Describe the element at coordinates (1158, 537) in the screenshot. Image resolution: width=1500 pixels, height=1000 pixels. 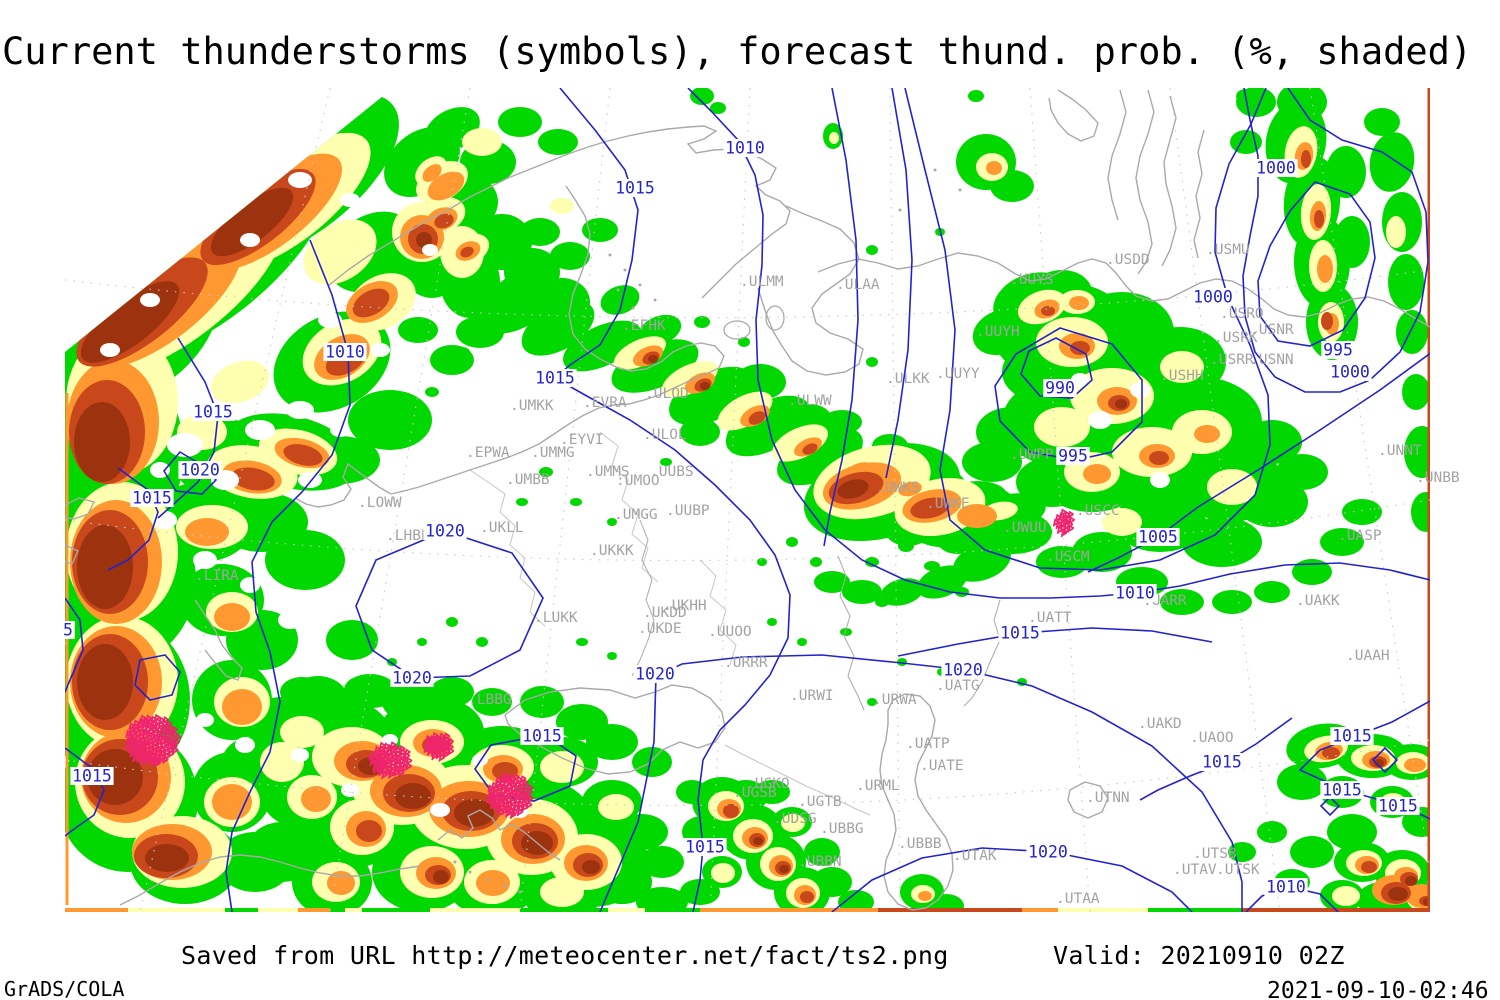
I see `isobar-label: 1005` at that location.